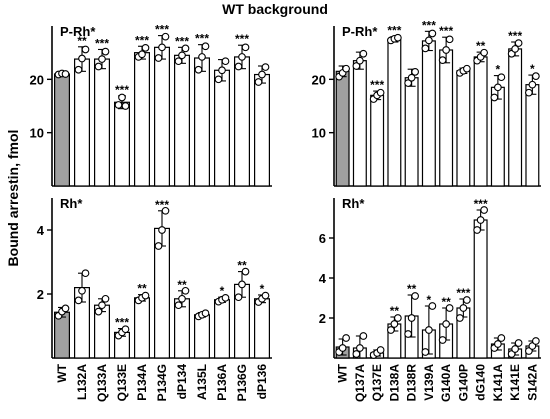 The image size is (550, 419). Describe the element at coordinates (142, 328) in the screenshot. I see `bar-P134A` at that location.